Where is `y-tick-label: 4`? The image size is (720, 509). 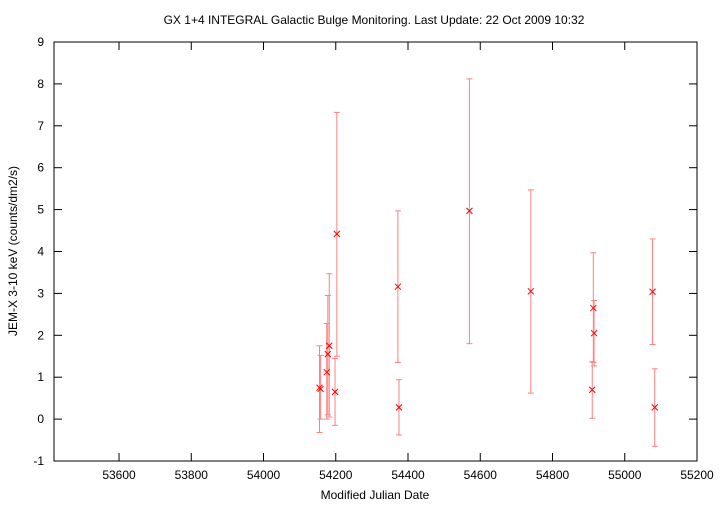
y-tick-label: 4 is located at coordinates (40, 252).